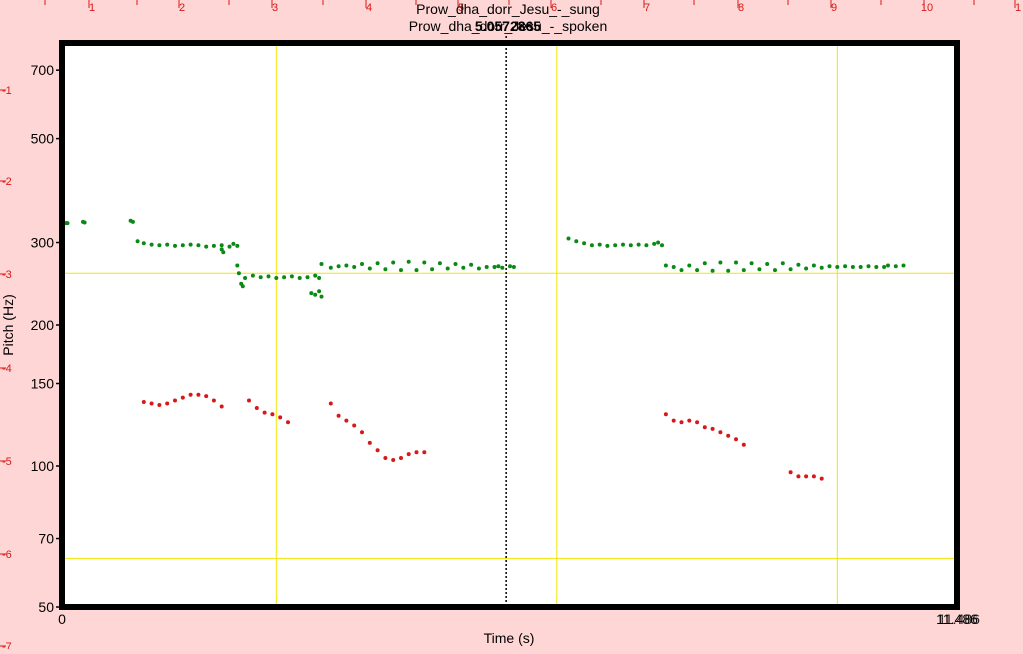 This screenshot has height=654, width=1023. Describe the element at coordinates (508, 9) in the screenshot. I see `title-sung: Prow_dha_dorr_Jesu_-_sung` at that location.